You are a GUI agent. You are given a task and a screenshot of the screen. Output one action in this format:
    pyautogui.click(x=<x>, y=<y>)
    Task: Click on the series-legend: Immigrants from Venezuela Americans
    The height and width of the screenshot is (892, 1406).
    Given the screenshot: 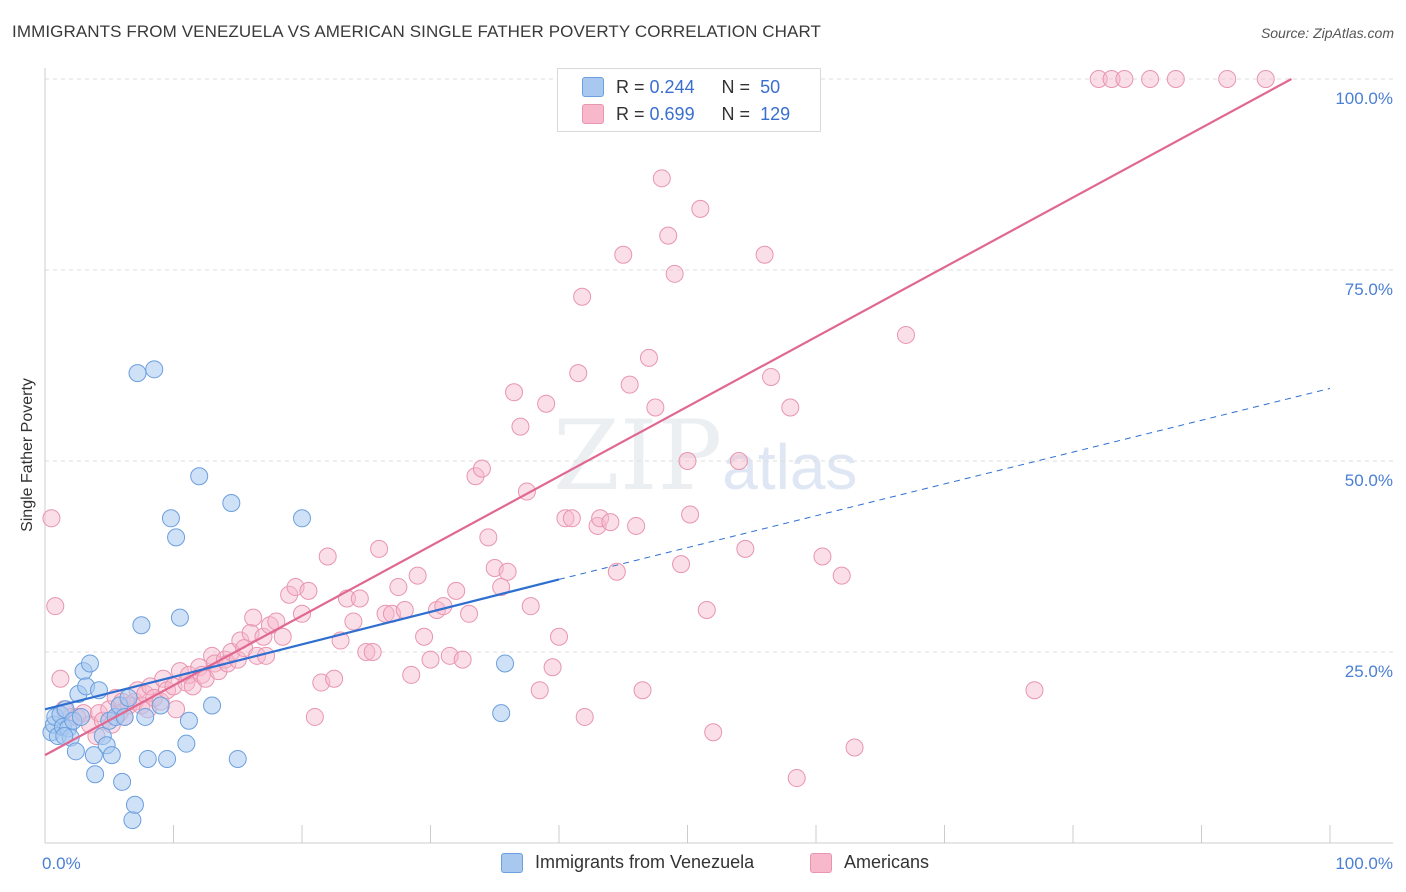 What is the action you would take?
    pyautogui.click(x=703, y=865)
    